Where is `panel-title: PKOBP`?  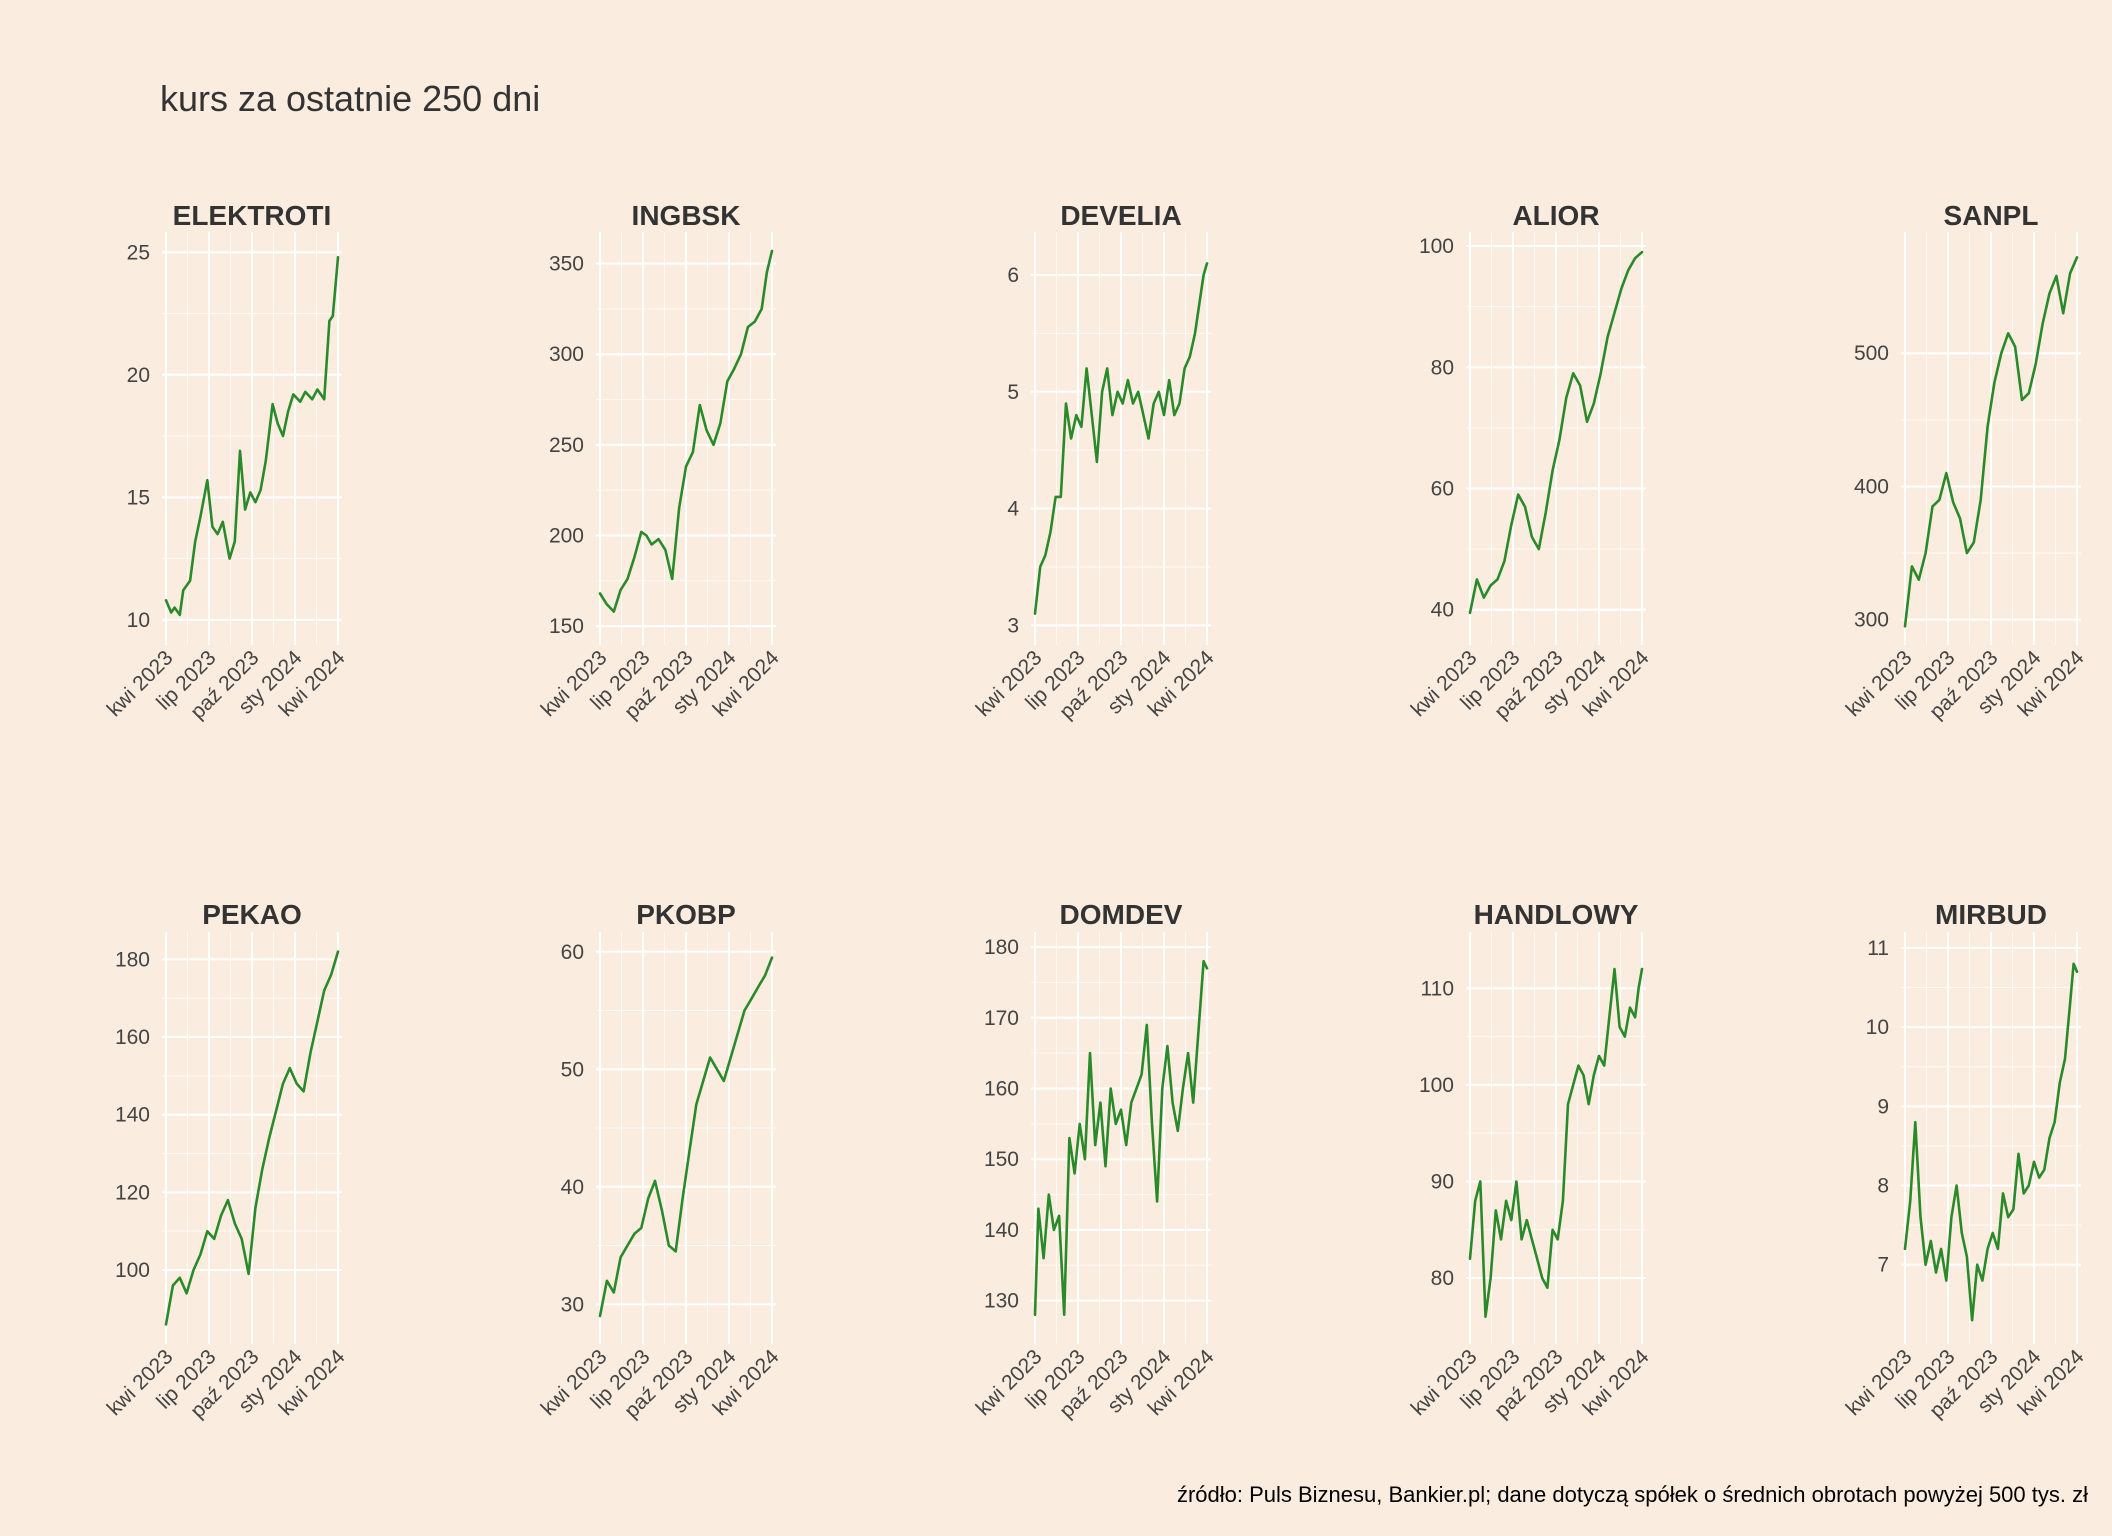 panel-title: PKOBP is located at coordinates (686, 914).